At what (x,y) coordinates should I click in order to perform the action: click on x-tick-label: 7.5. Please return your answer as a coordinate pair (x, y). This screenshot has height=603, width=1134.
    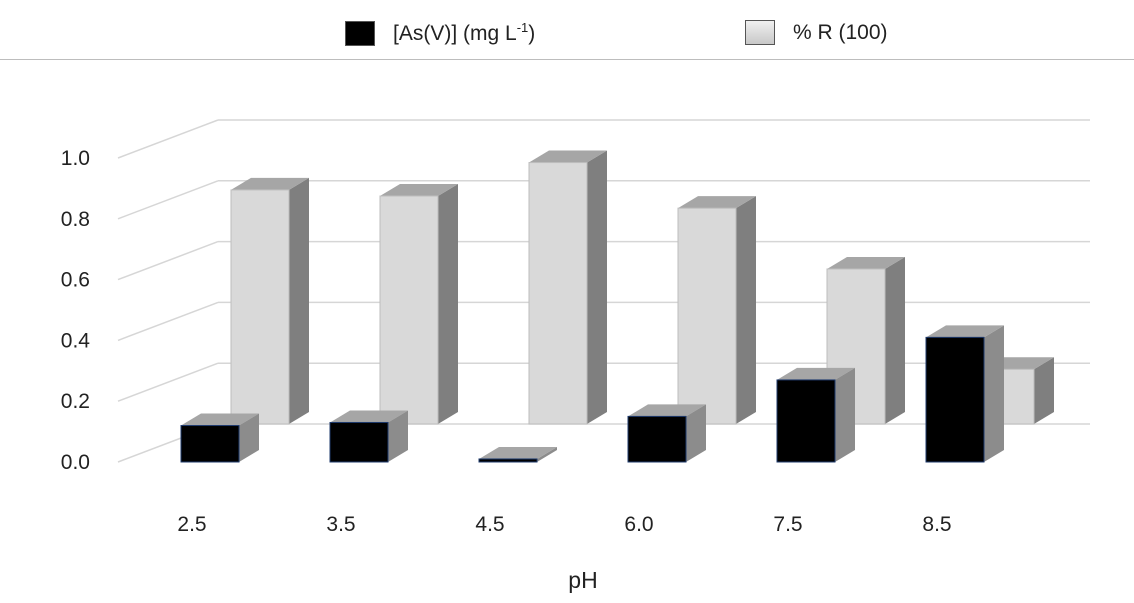
    Looking at the image, I should click on (787, 524).